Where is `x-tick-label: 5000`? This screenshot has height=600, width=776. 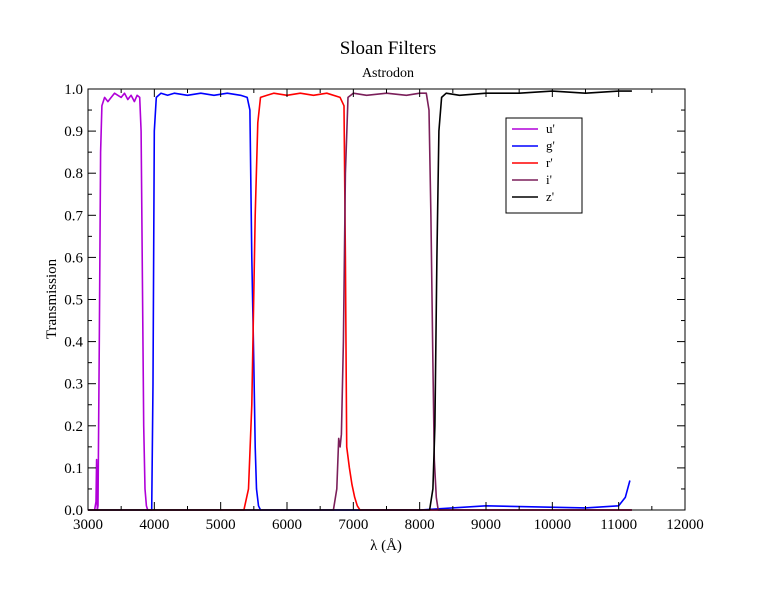
x-tick-label: 5000 is located at coordinates (221, 525).